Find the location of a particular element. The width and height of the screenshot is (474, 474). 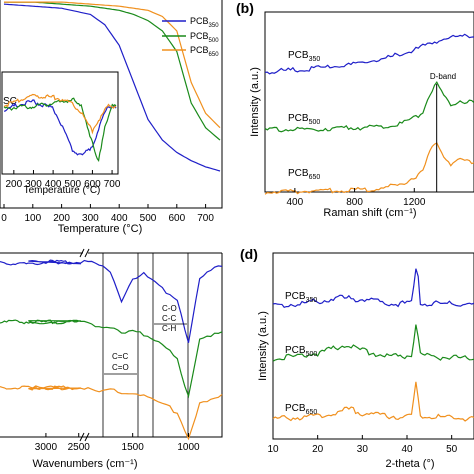

inset-x-tick-label-200: 200 is located at coordinates (13, 184).